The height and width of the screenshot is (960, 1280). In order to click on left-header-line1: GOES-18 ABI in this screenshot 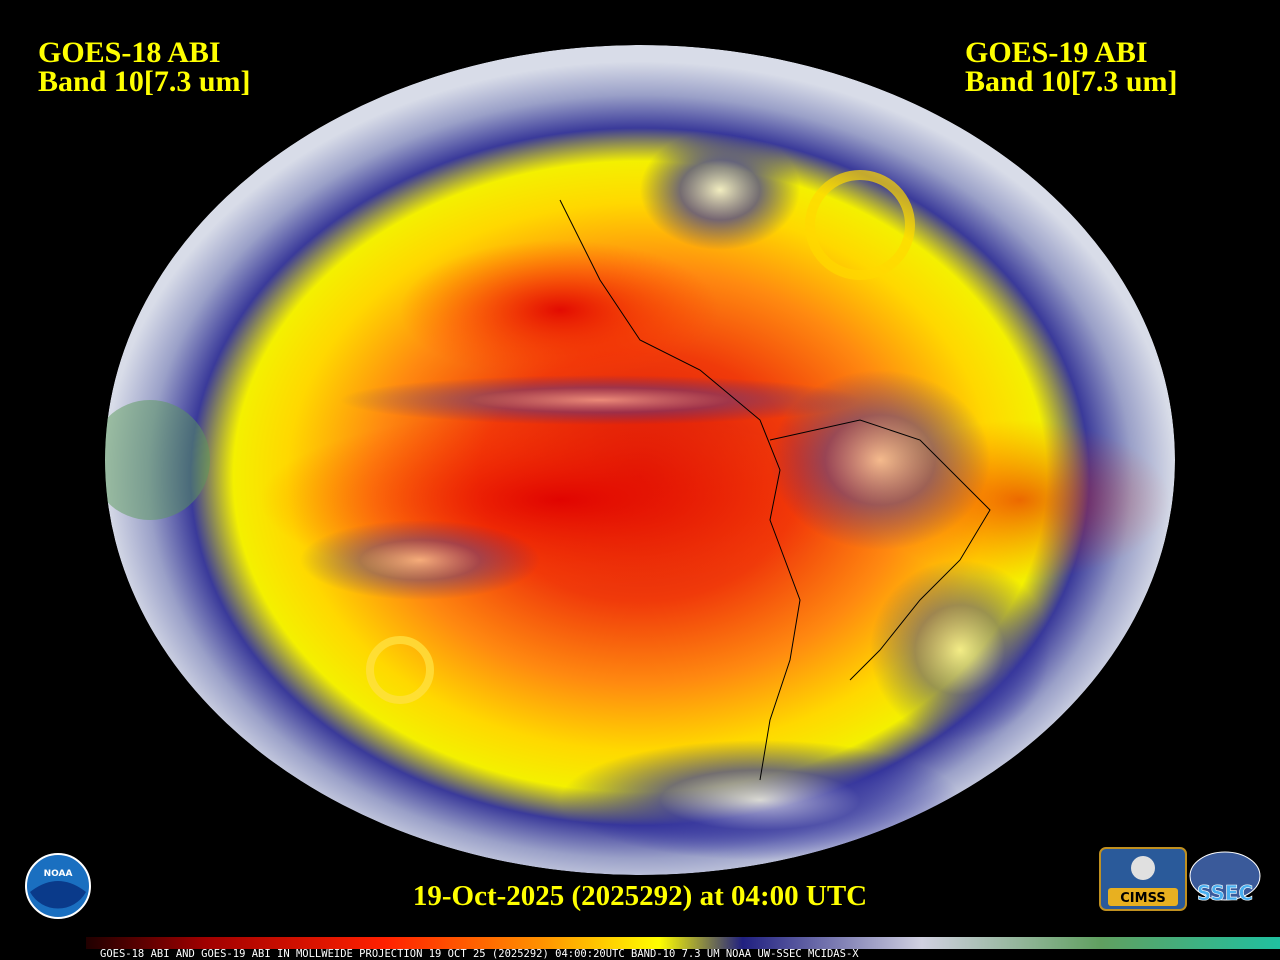, I will do `click(129, 52)`.